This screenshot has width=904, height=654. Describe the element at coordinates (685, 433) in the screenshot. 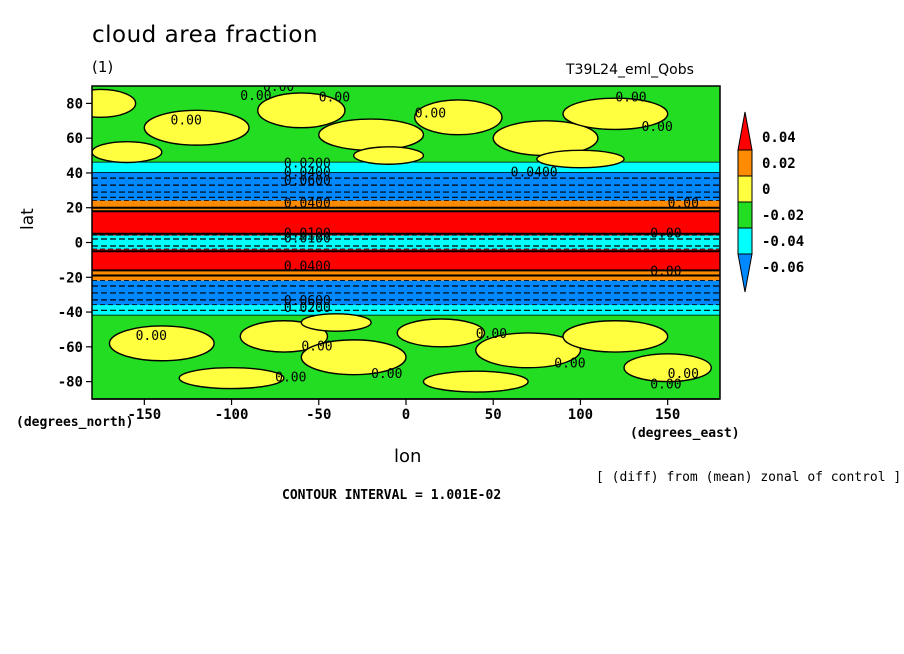

I see `x-axis-units: (degrees_east)` at that location.